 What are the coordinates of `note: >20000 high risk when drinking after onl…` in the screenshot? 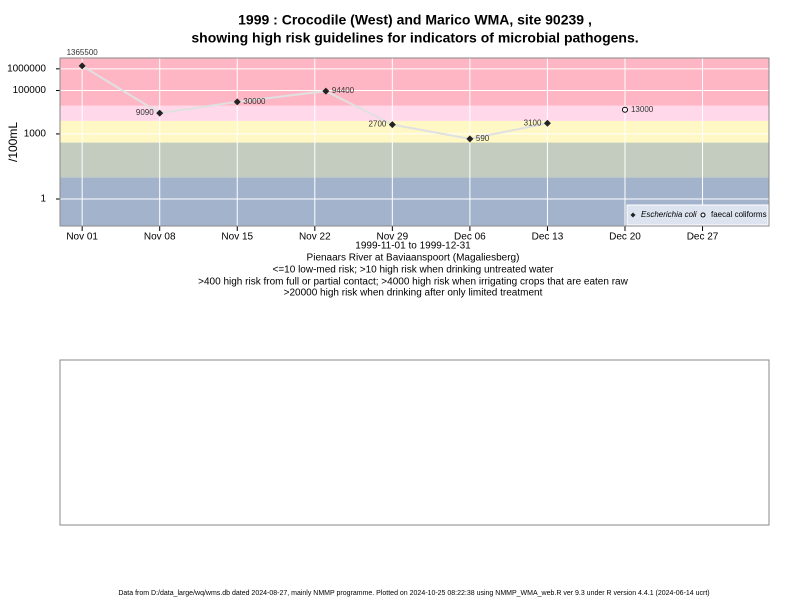 It's located at (413, 293).